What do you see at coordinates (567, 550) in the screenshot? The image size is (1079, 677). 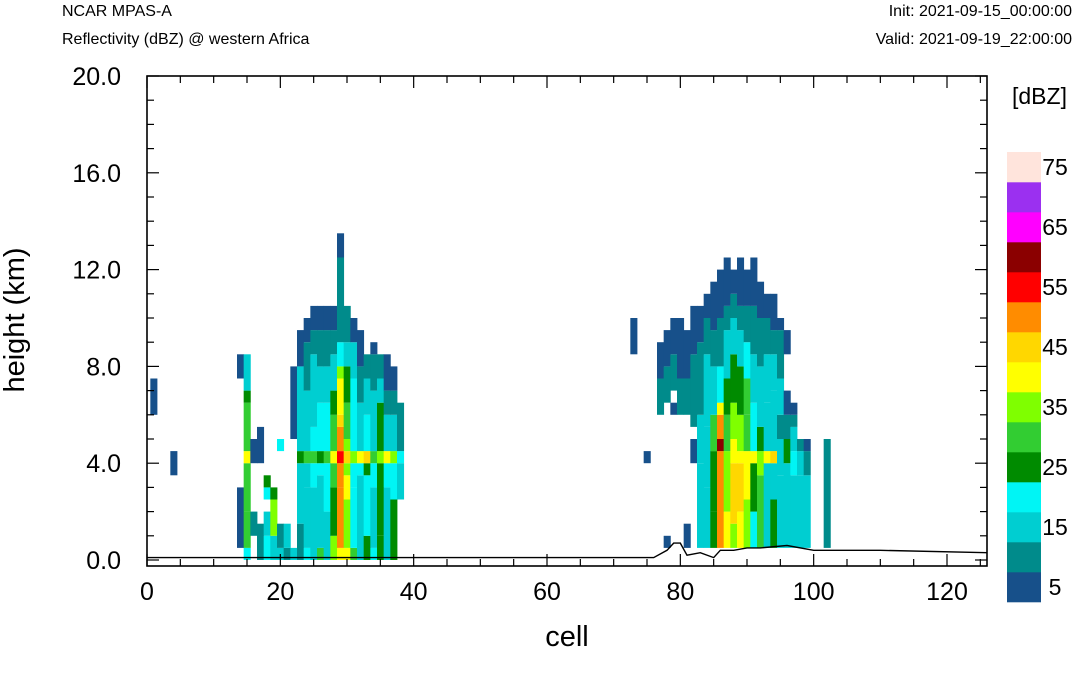 I see `terrain-line` at bounding box center [567, 550].